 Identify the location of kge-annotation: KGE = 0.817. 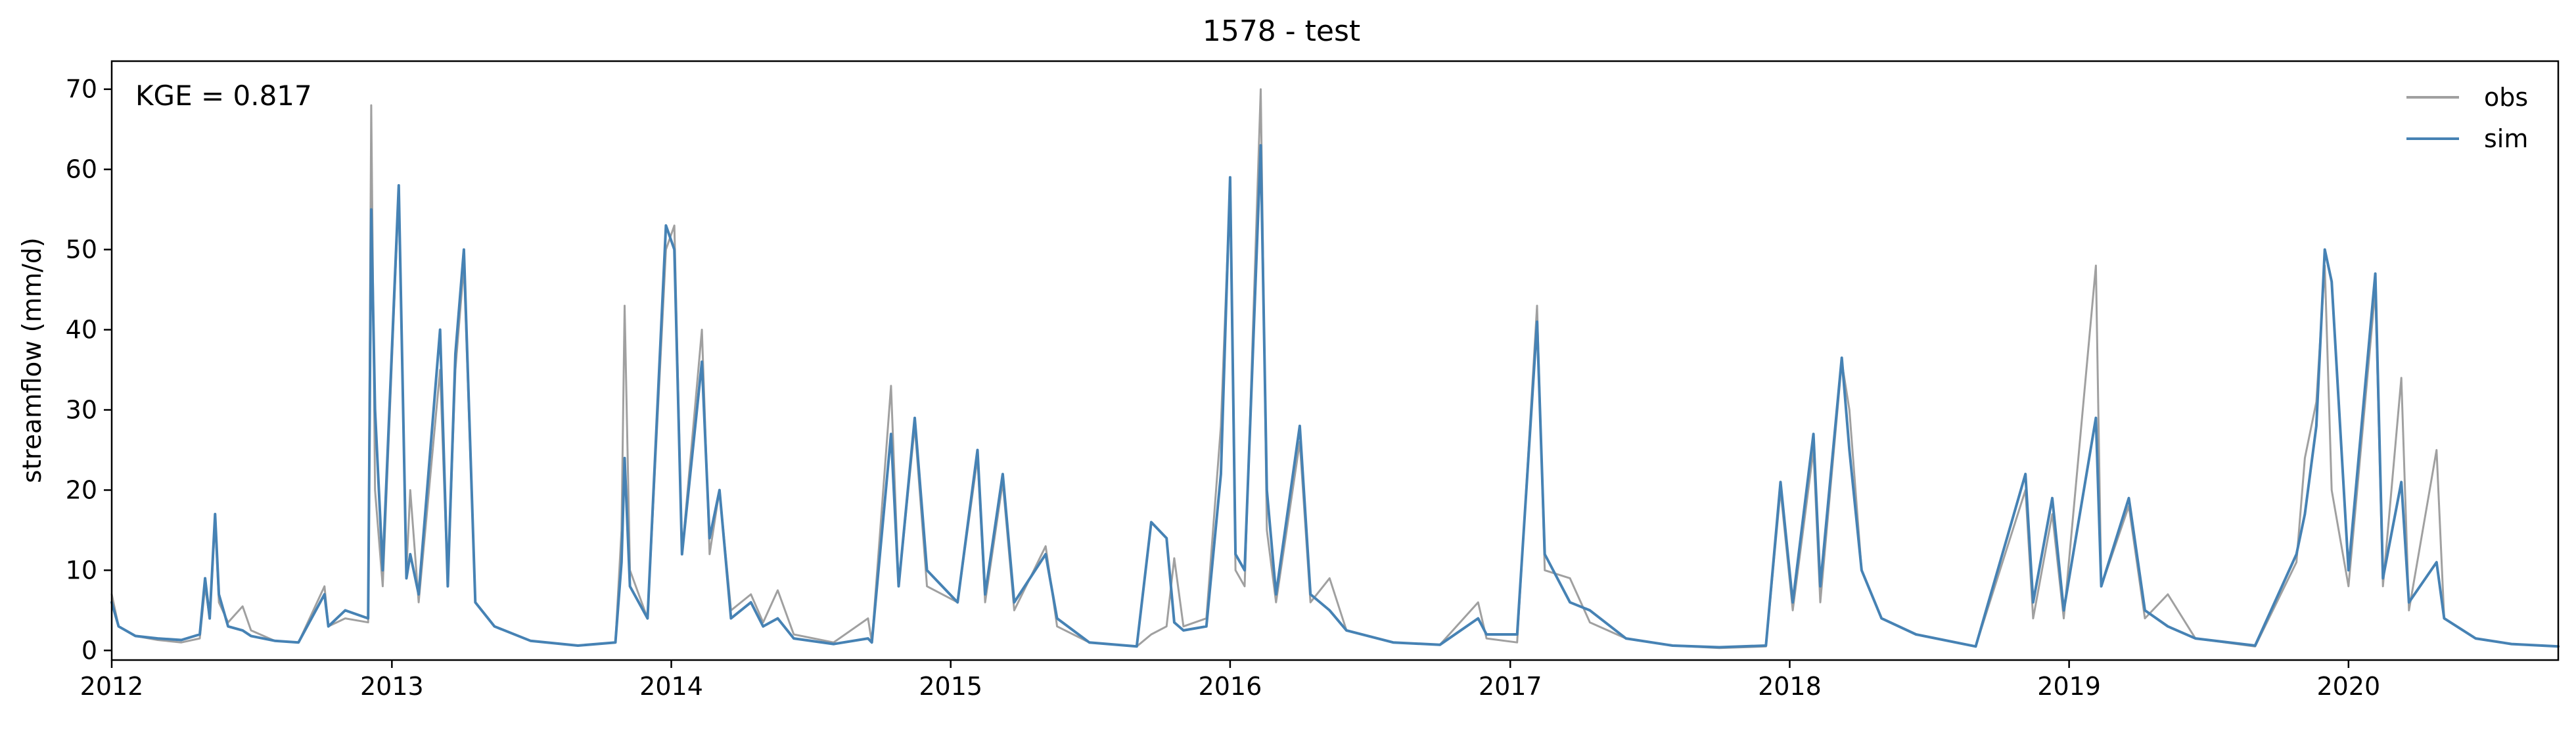
(223, 96).